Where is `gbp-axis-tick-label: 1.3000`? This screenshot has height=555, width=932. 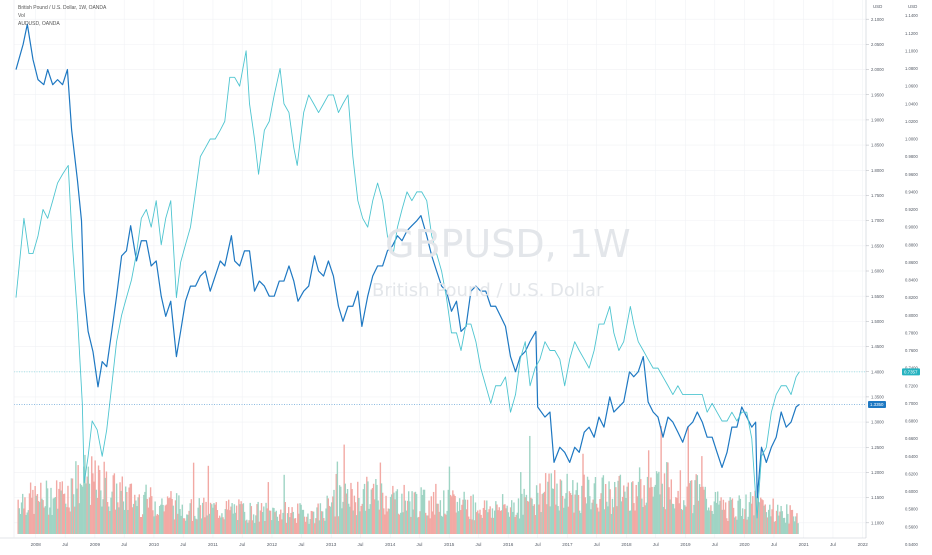
gbp-axis-tick-label: 1.3000 is located at coordinates (877, 422).